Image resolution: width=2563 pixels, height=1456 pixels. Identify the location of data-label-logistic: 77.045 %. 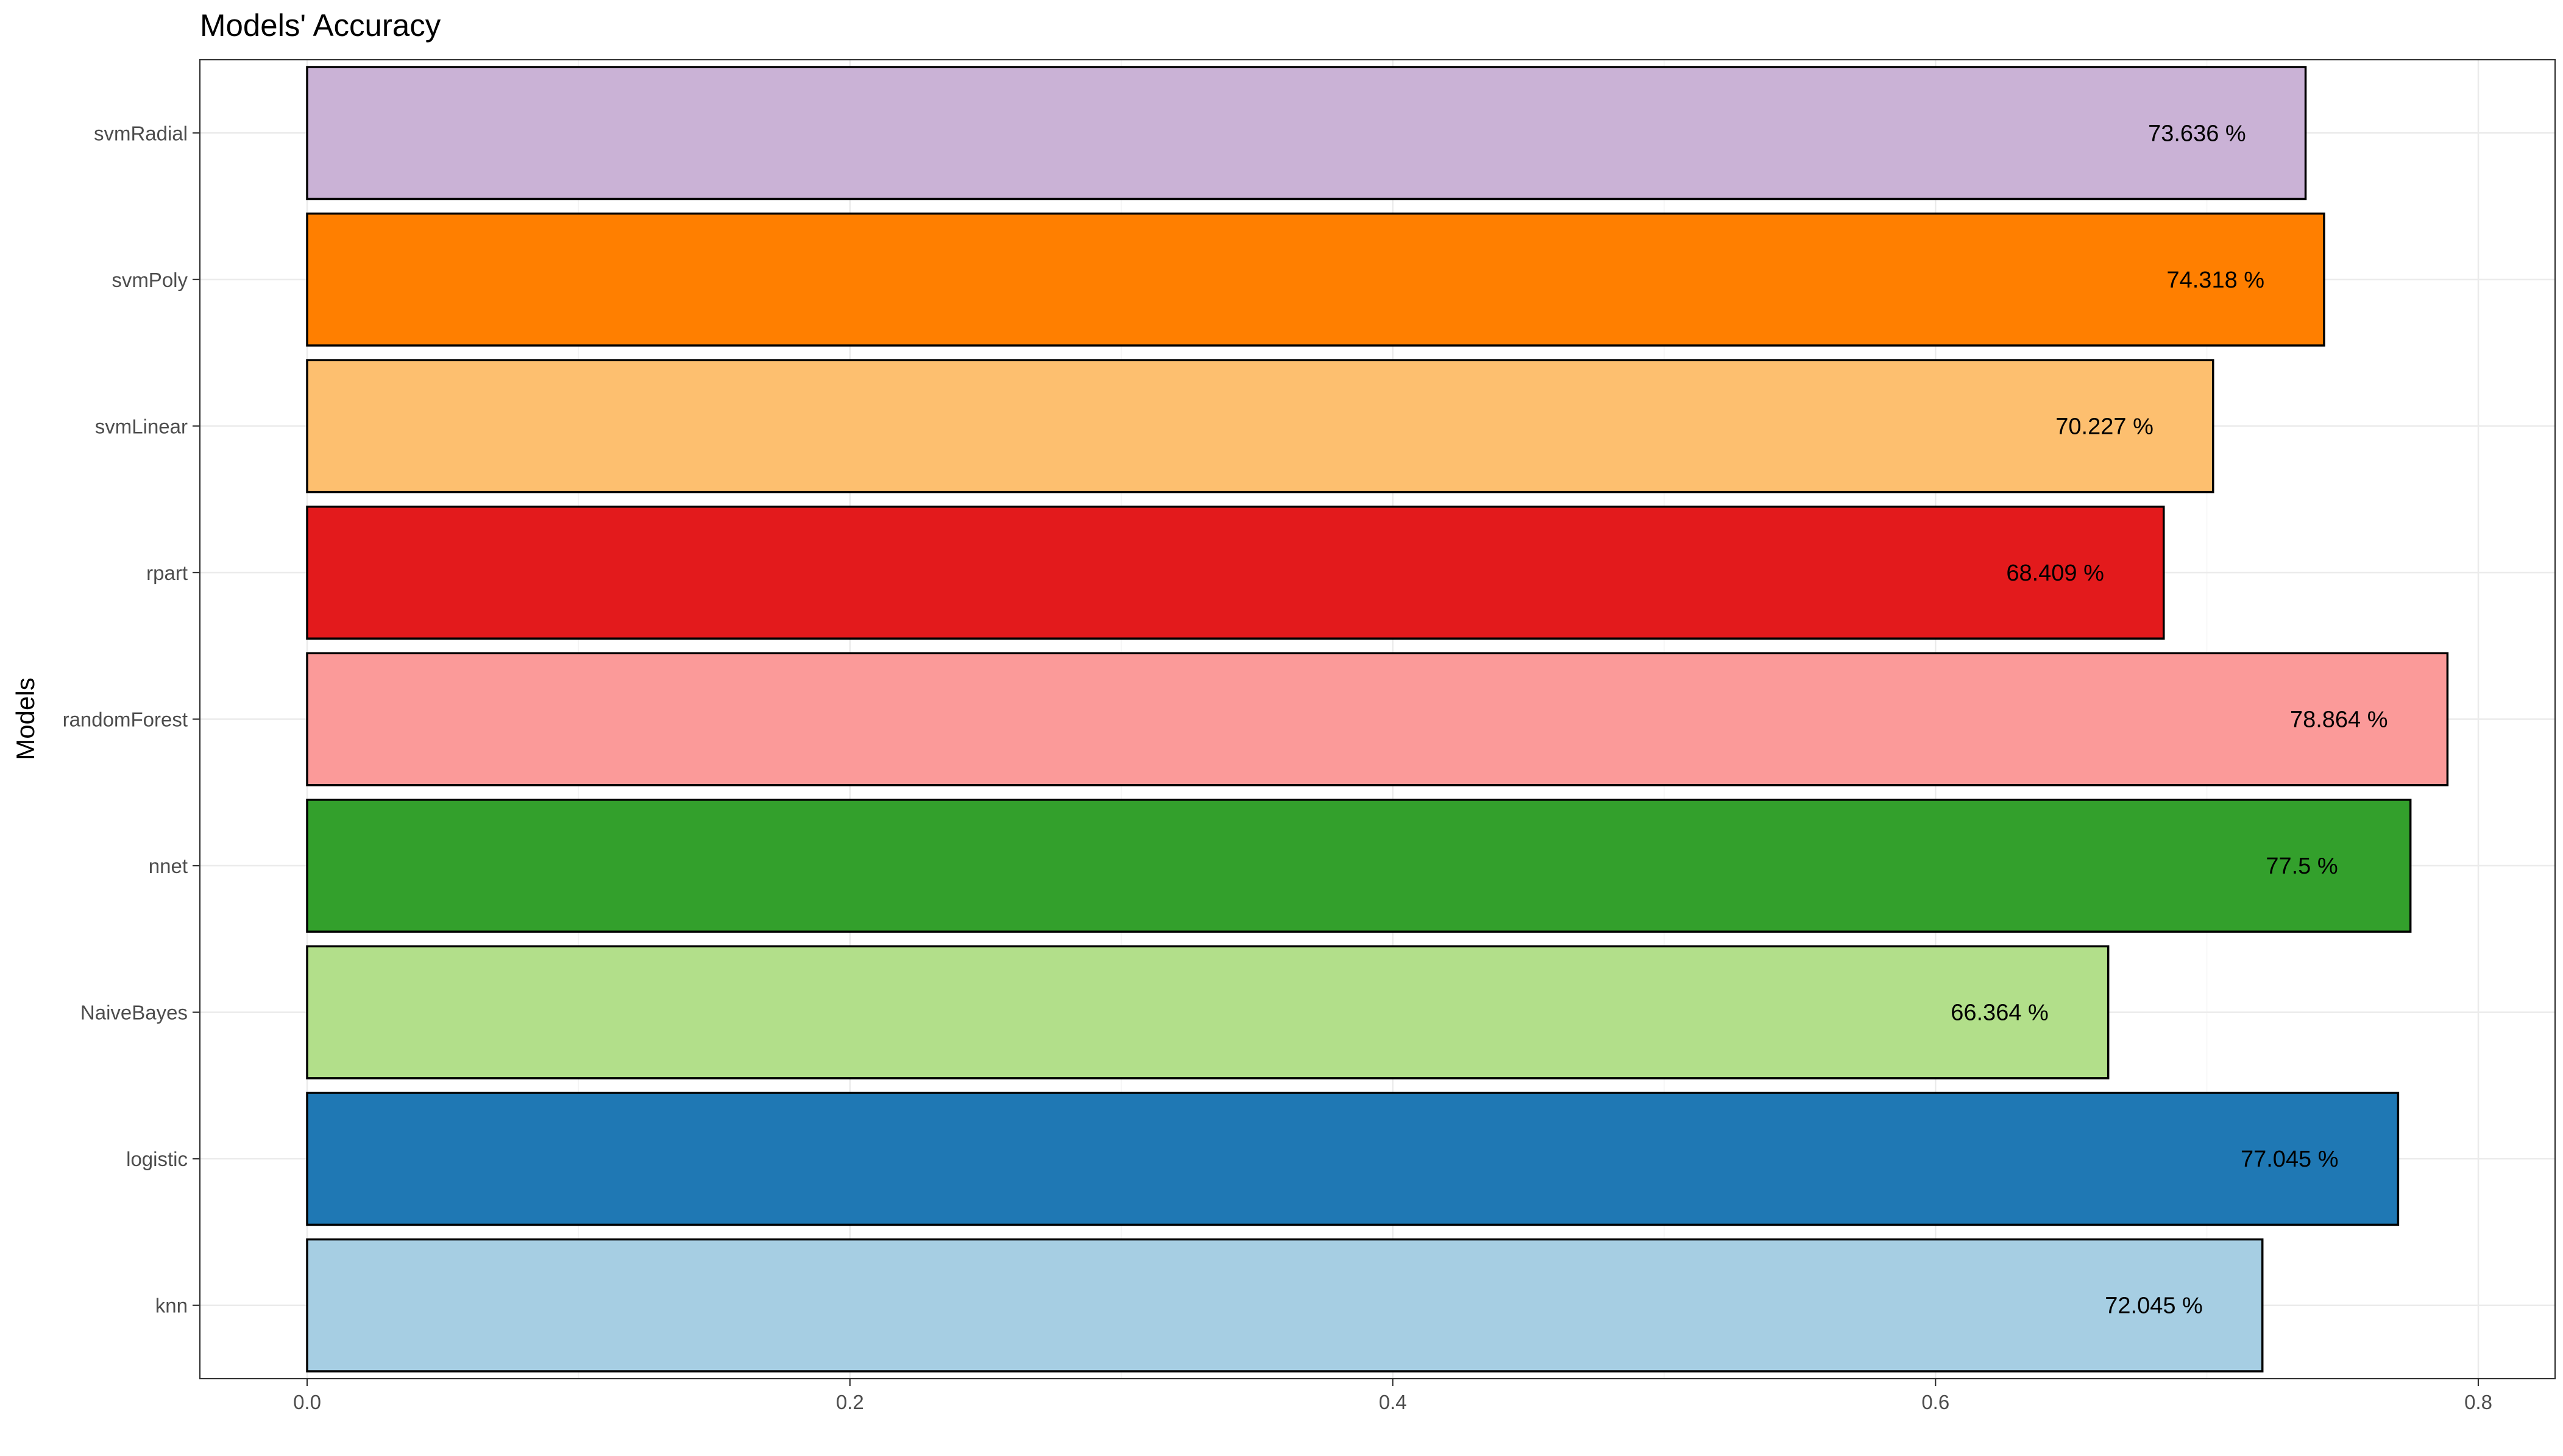
(2290, 1159).